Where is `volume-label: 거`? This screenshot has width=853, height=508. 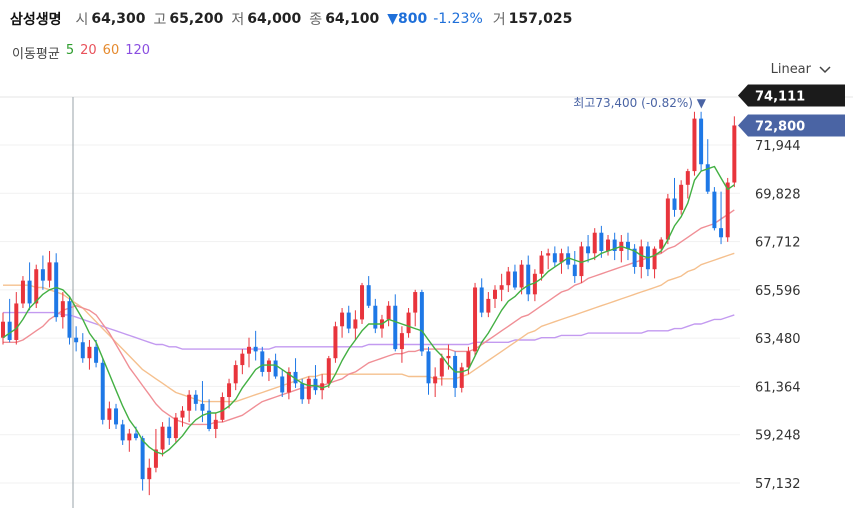
volume-label: 거 is located at coordinates (499, 20).